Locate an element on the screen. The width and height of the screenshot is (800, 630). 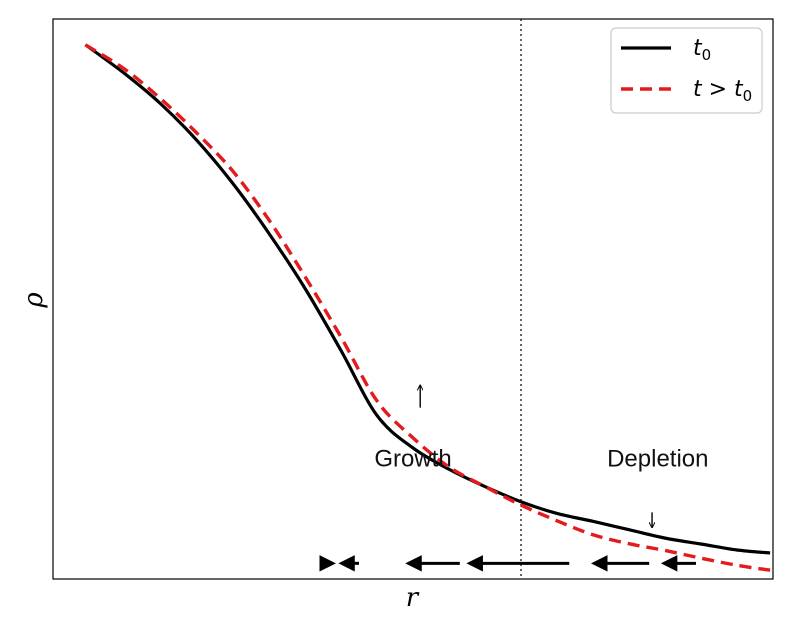
legend-label-t0: t0 is located at coordinates (702, 50).